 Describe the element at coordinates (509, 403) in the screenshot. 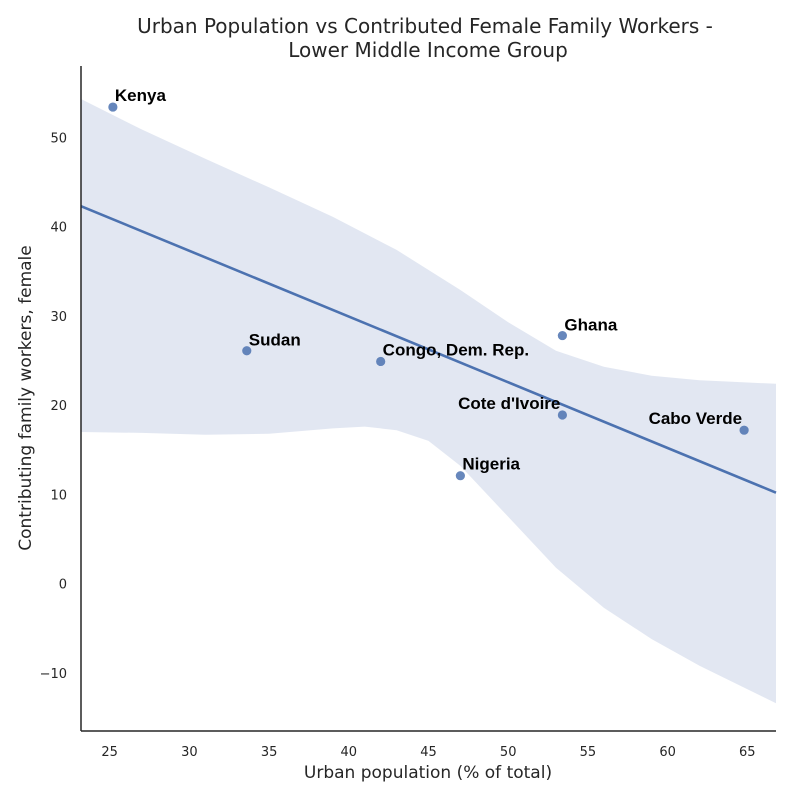

I see `point-label: Cote d'Ivoire` at that location.